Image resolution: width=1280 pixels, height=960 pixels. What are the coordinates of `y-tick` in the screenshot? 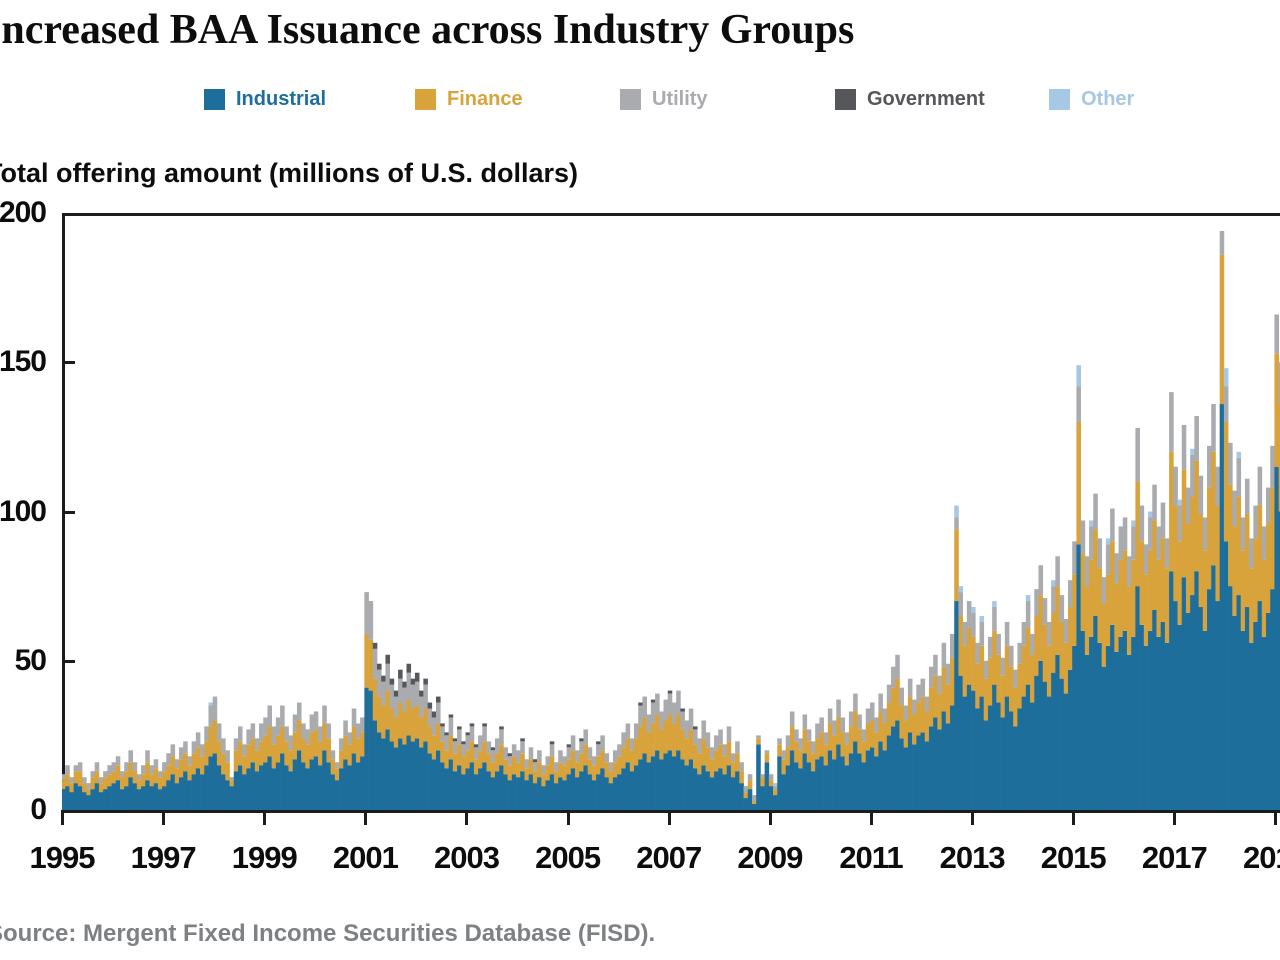 It's located at (68, 512).